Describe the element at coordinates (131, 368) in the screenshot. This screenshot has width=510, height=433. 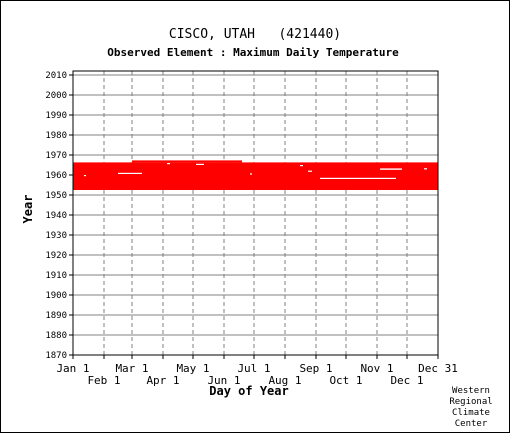
I see `x-tick-label: Mar 1` at that location.